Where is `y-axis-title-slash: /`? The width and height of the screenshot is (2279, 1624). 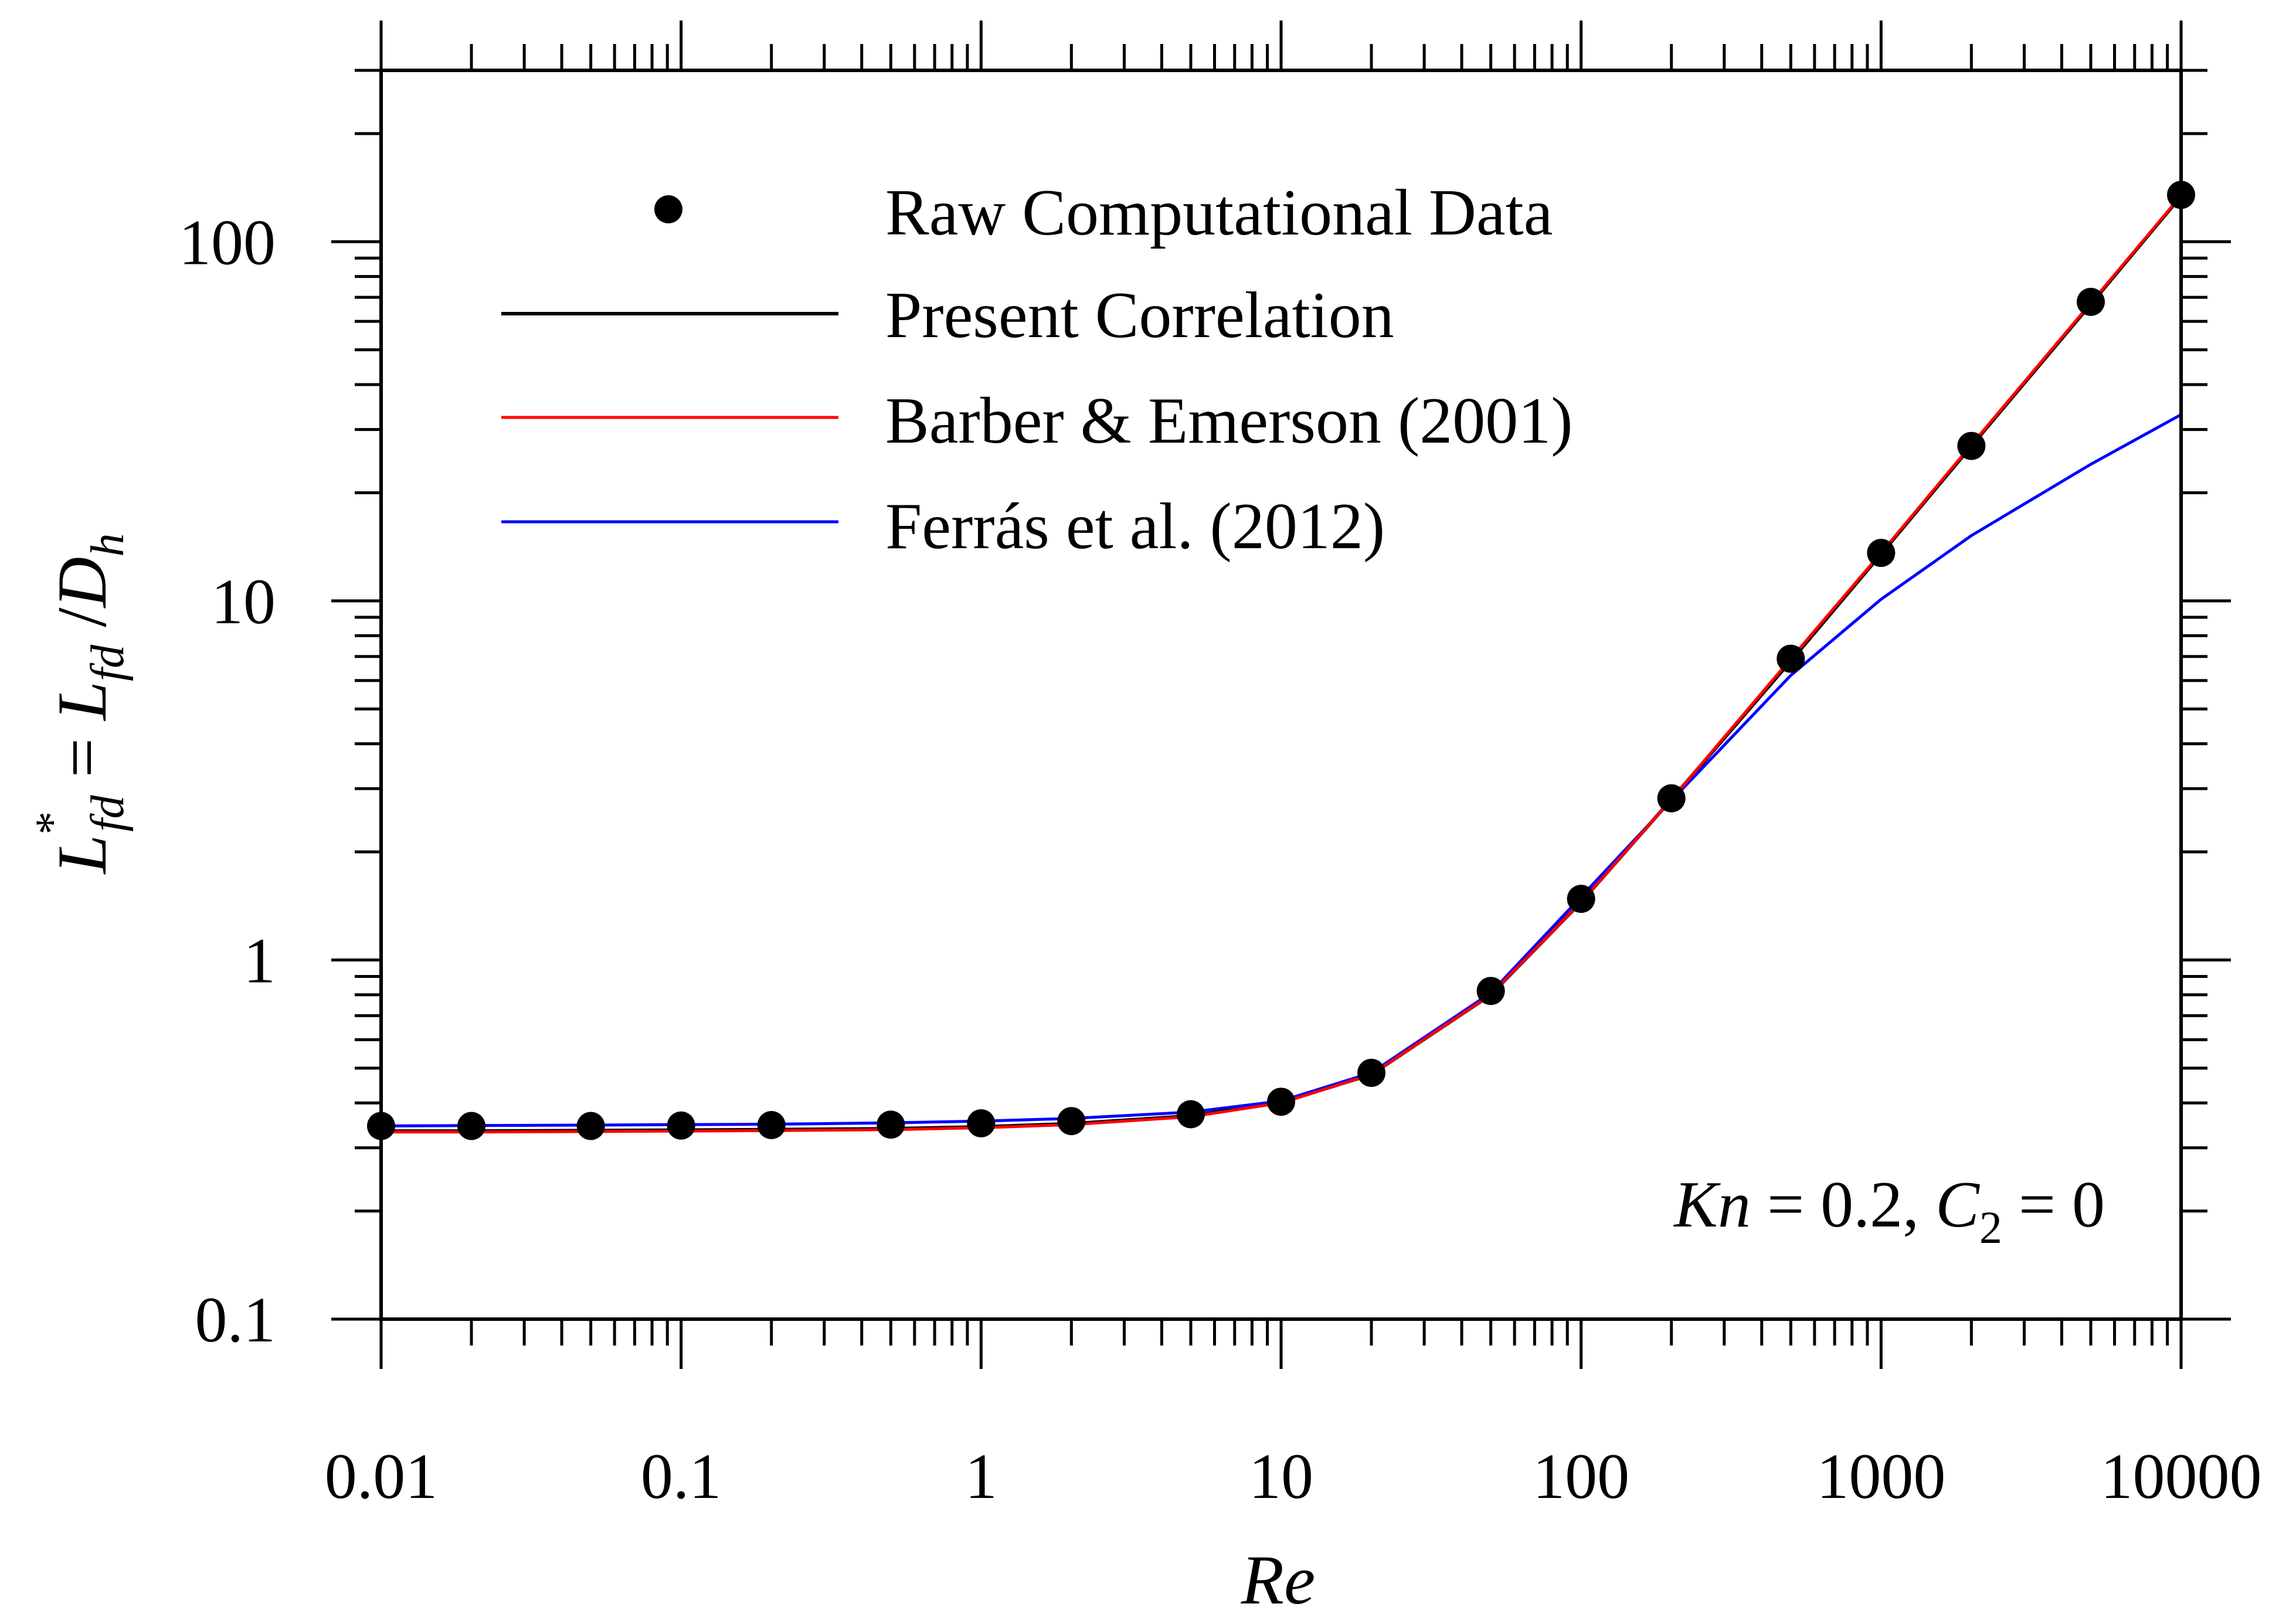 y-axis-title-slash: / is located at coordinates (82, 626).